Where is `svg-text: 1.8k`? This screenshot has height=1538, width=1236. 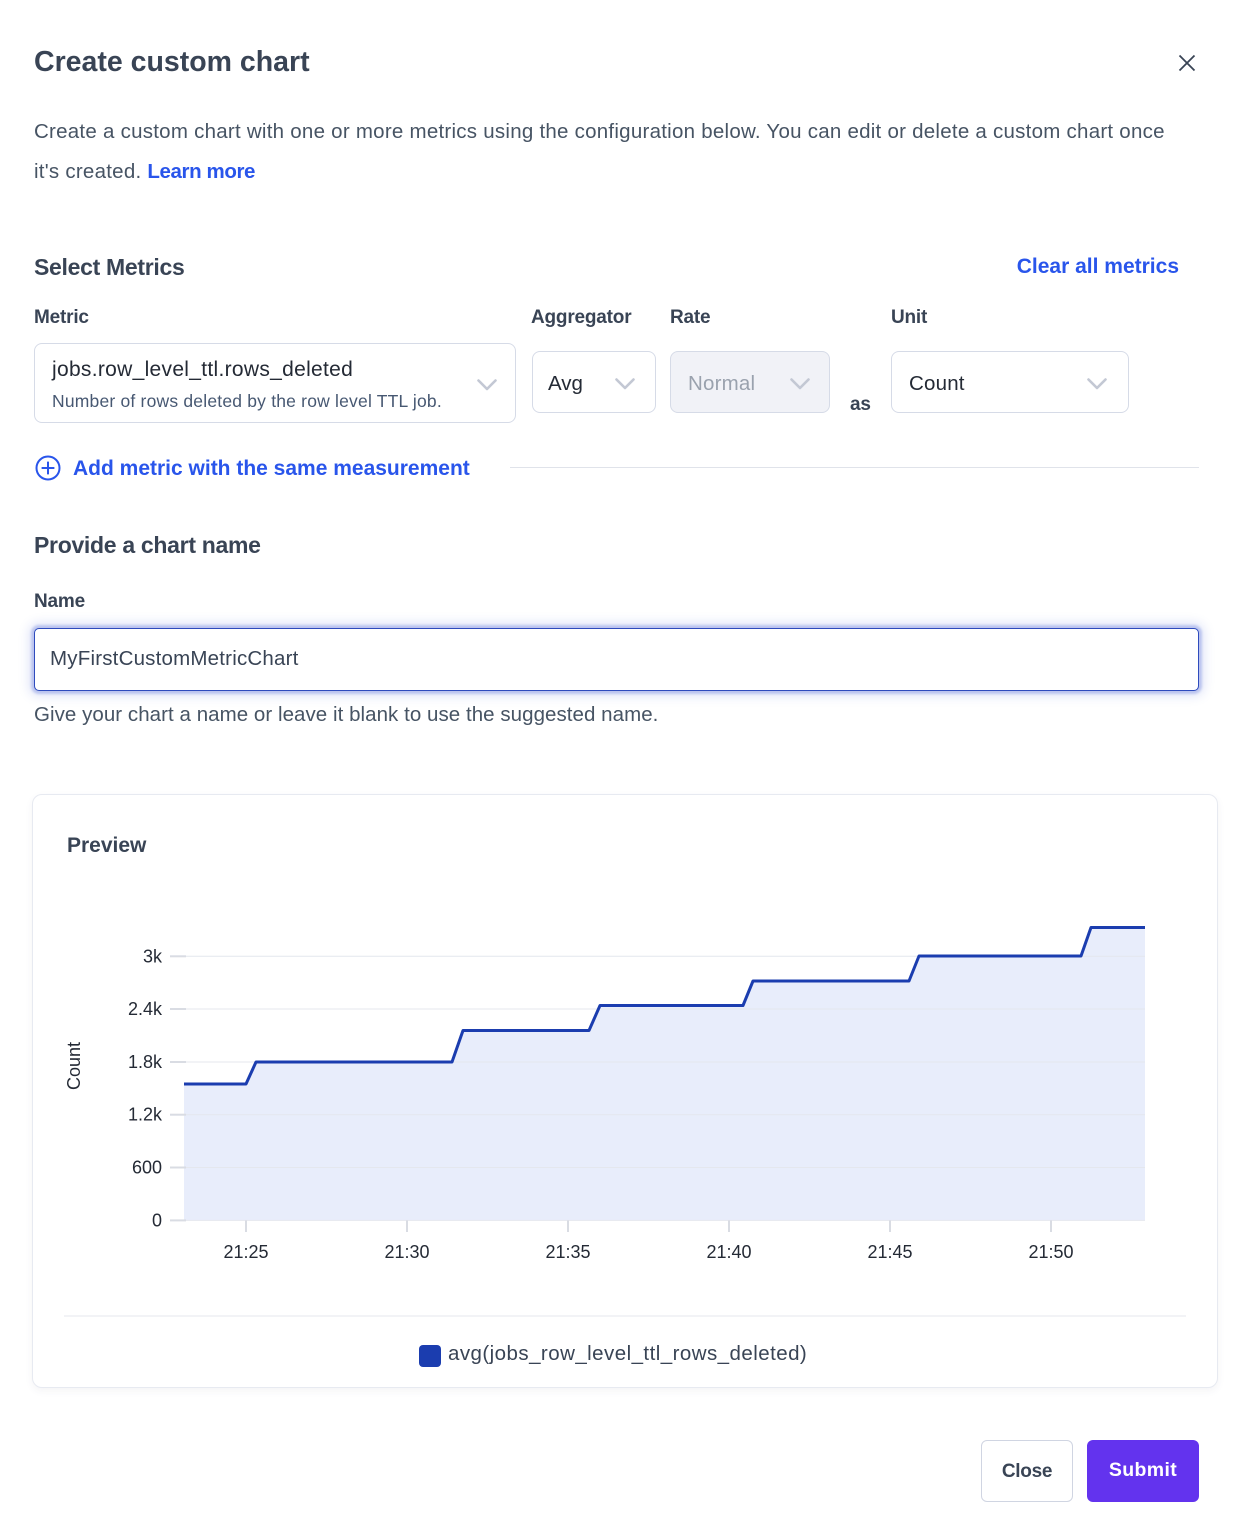 svg-text: 1.8k is located at coordinates (145, 1062).